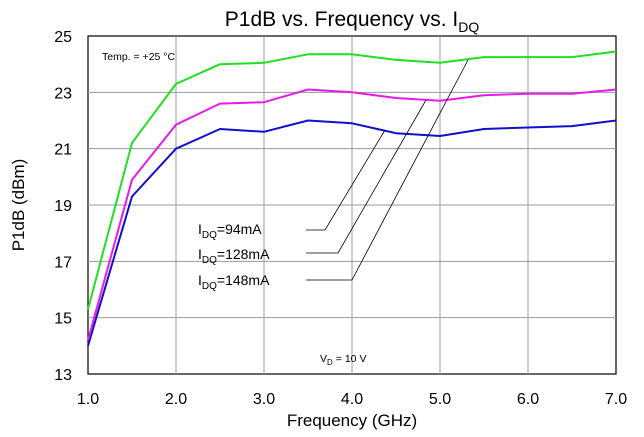  I want to click on chart-title: P1dB vs. Frequency vs. IDQ, so click(352, 21).